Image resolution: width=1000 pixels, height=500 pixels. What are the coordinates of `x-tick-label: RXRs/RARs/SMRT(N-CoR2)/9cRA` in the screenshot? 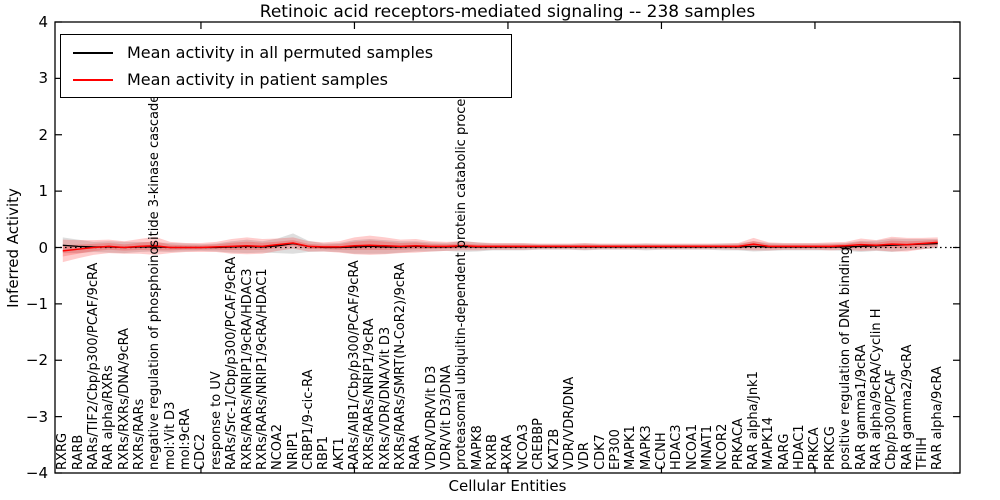 It's located at (400, 366).